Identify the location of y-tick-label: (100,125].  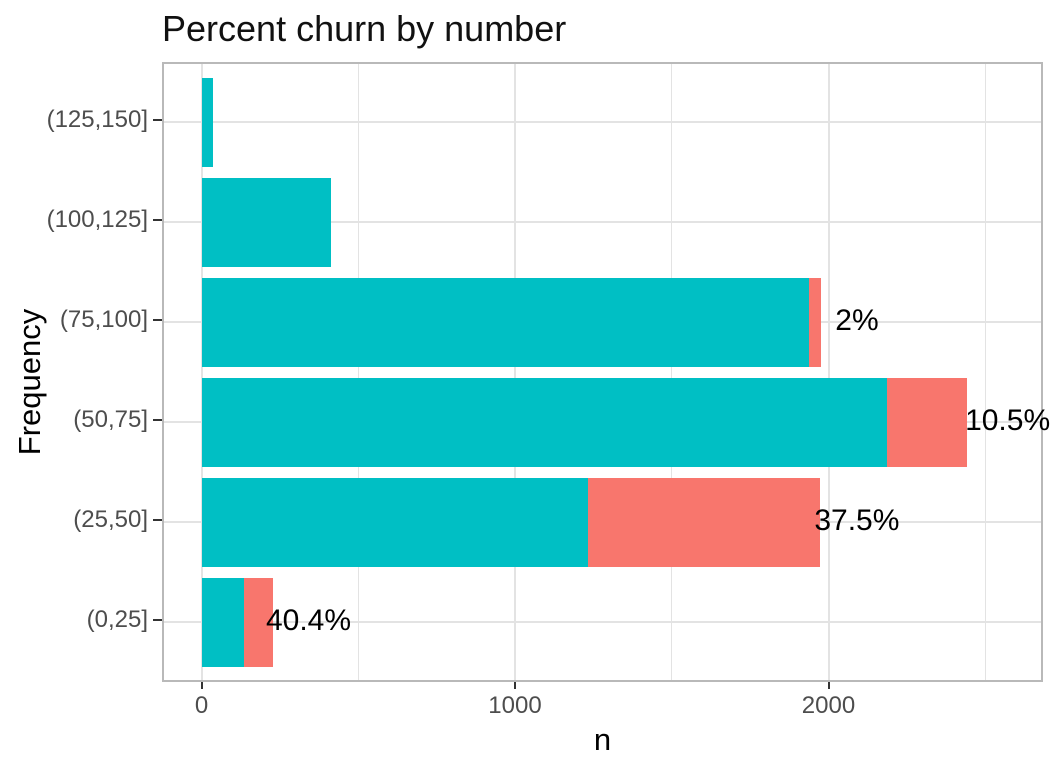
(97, 219).